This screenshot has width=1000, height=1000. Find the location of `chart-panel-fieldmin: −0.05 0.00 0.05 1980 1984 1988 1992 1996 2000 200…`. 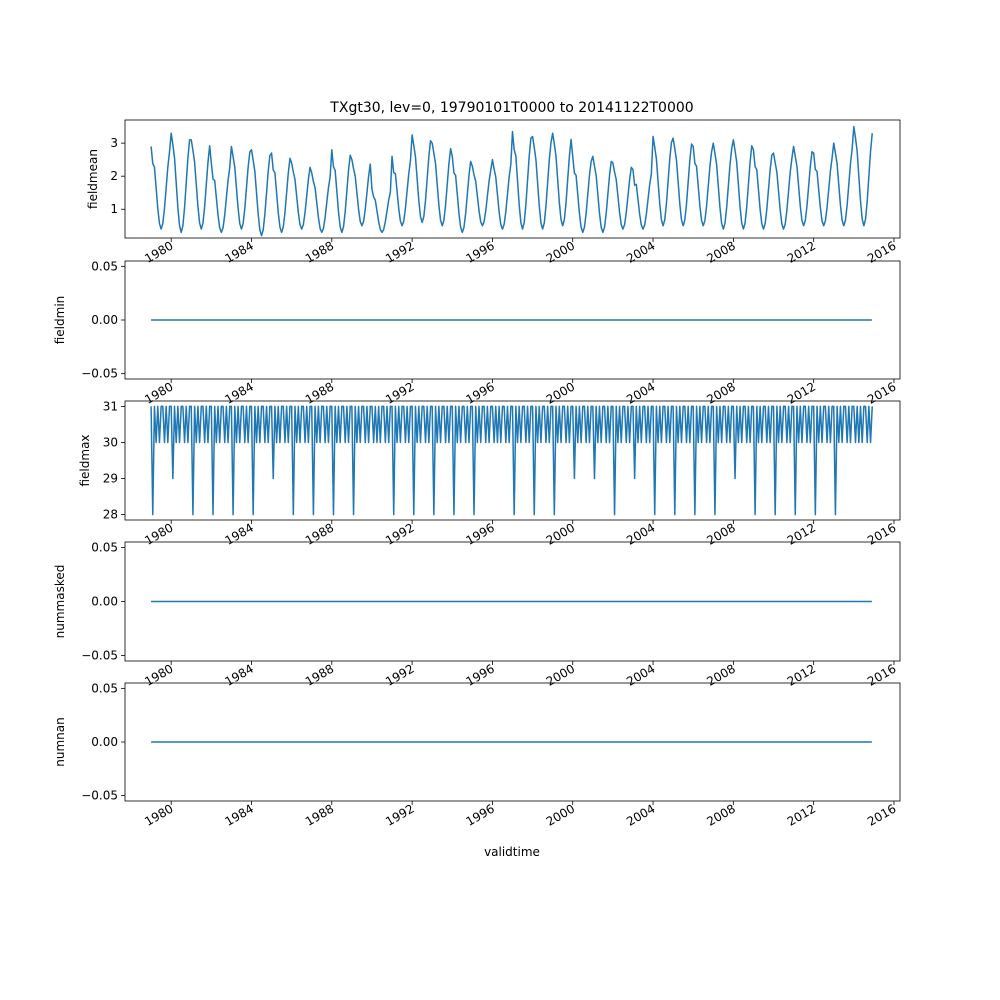

chart-panel-fieldmin: −0.05 0.00 0.05 1980 1984 1988 1992 1996 2000 200… is located at coordinates (477, 333).